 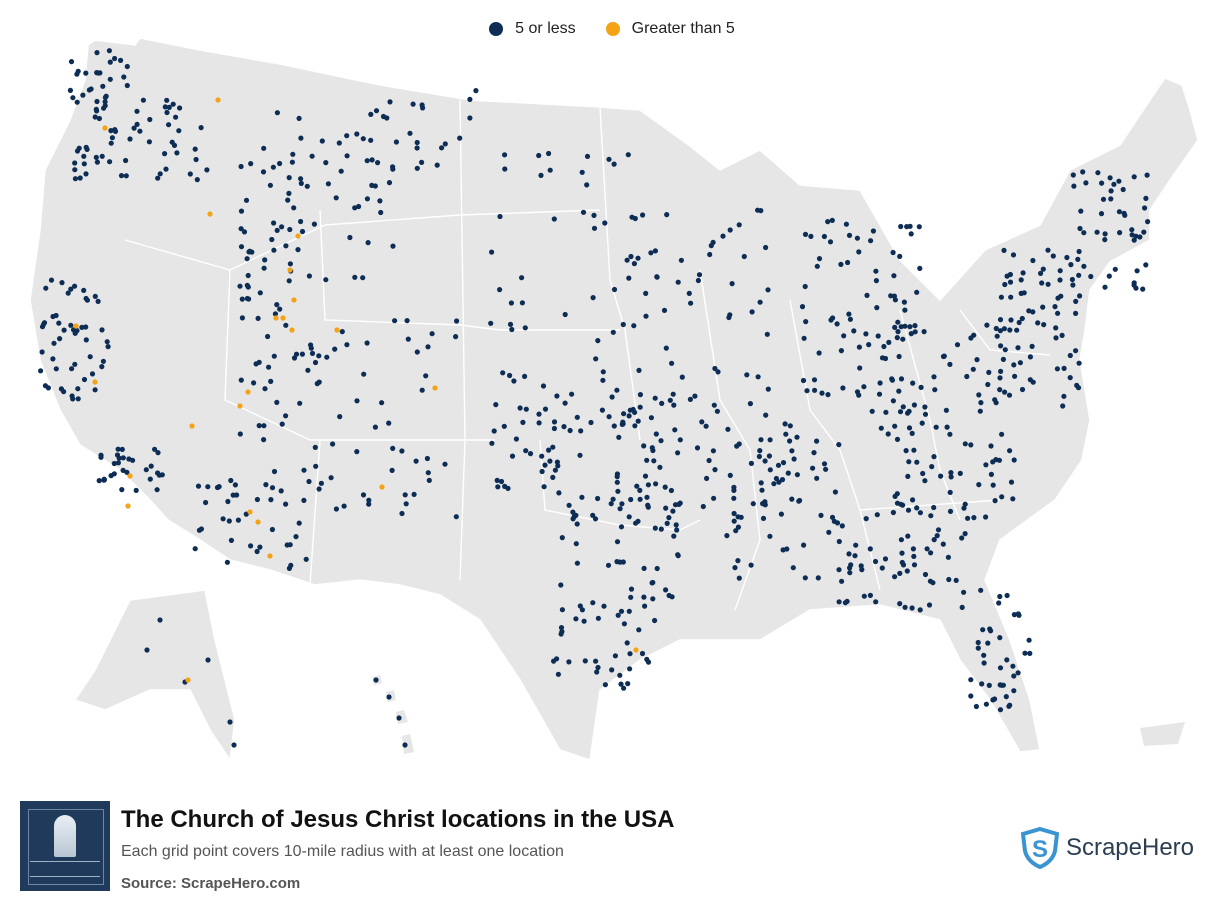 What do you see at coordinates (1162, 734) in the screenshot?
I see `puerto-rico` at bounding box center [1162, 734].